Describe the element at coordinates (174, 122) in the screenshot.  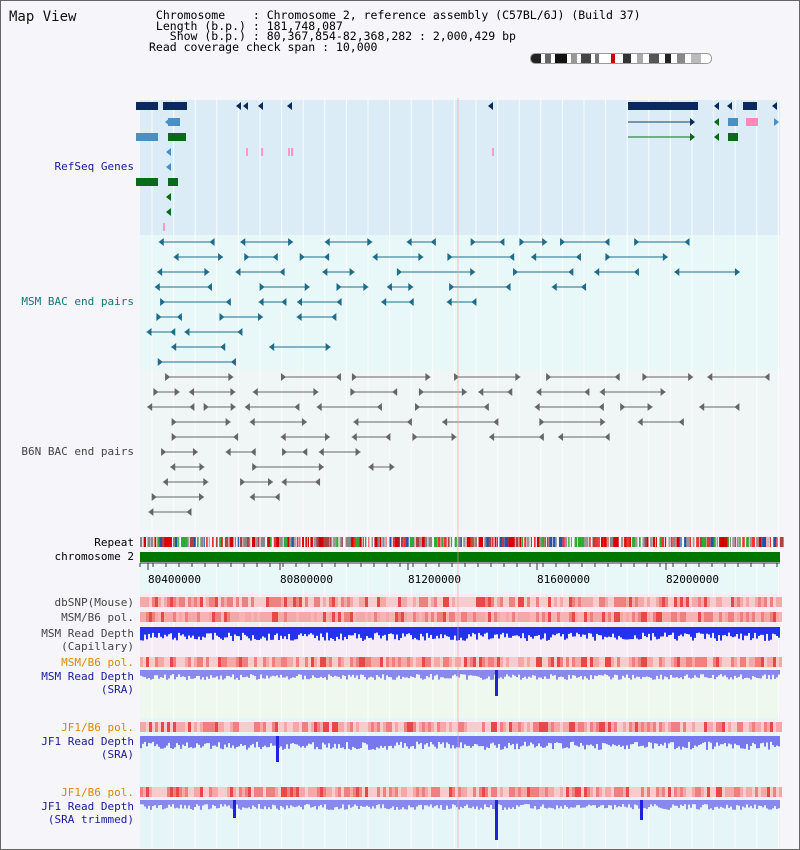
I see `gene-block` at that location.